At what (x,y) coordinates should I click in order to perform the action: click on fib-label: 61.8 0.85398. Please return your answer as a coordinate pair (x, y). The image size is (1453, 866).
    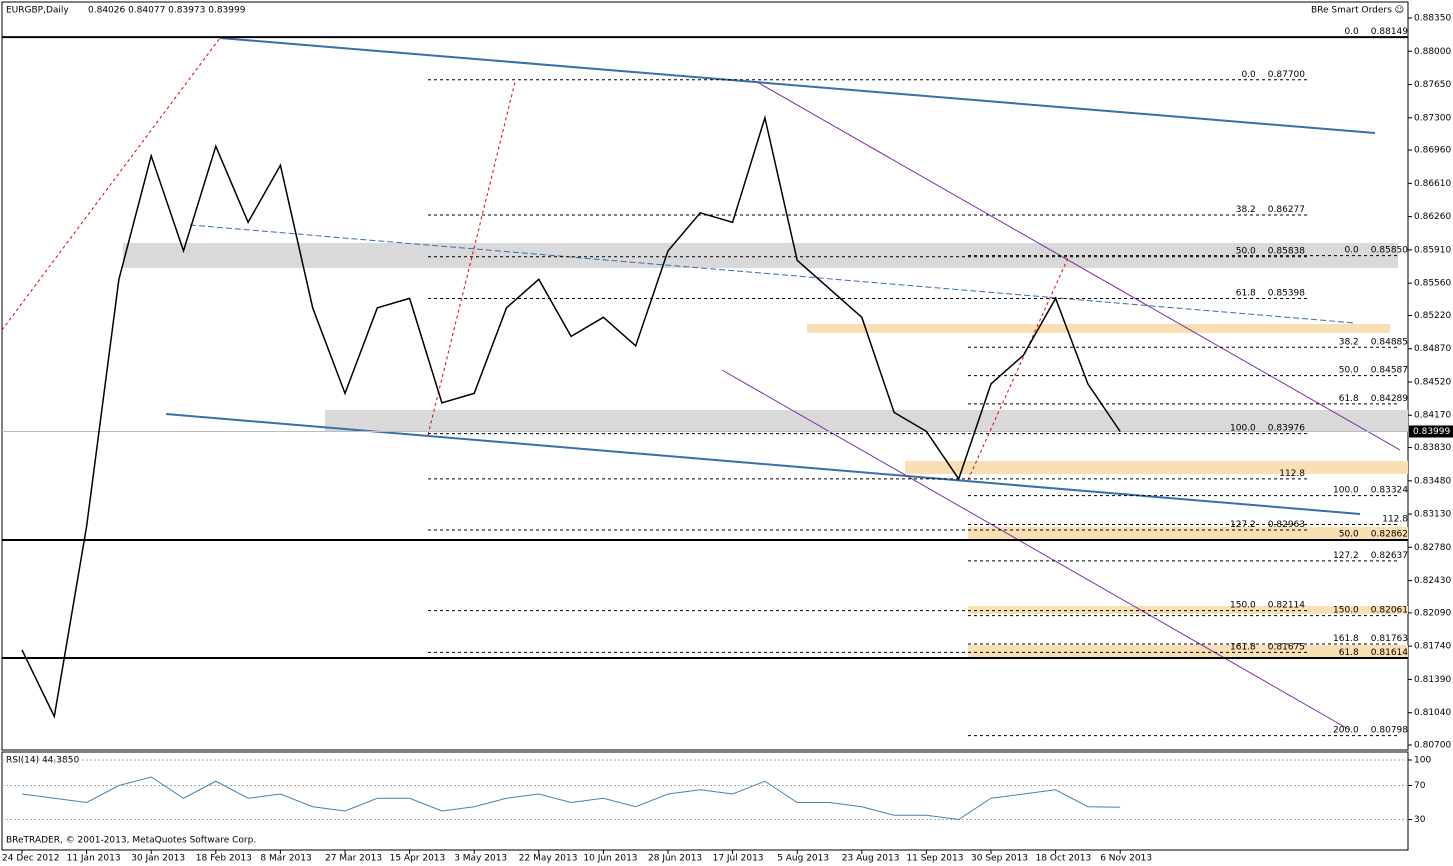
    Looking at the image, I should click on (1271, 293).